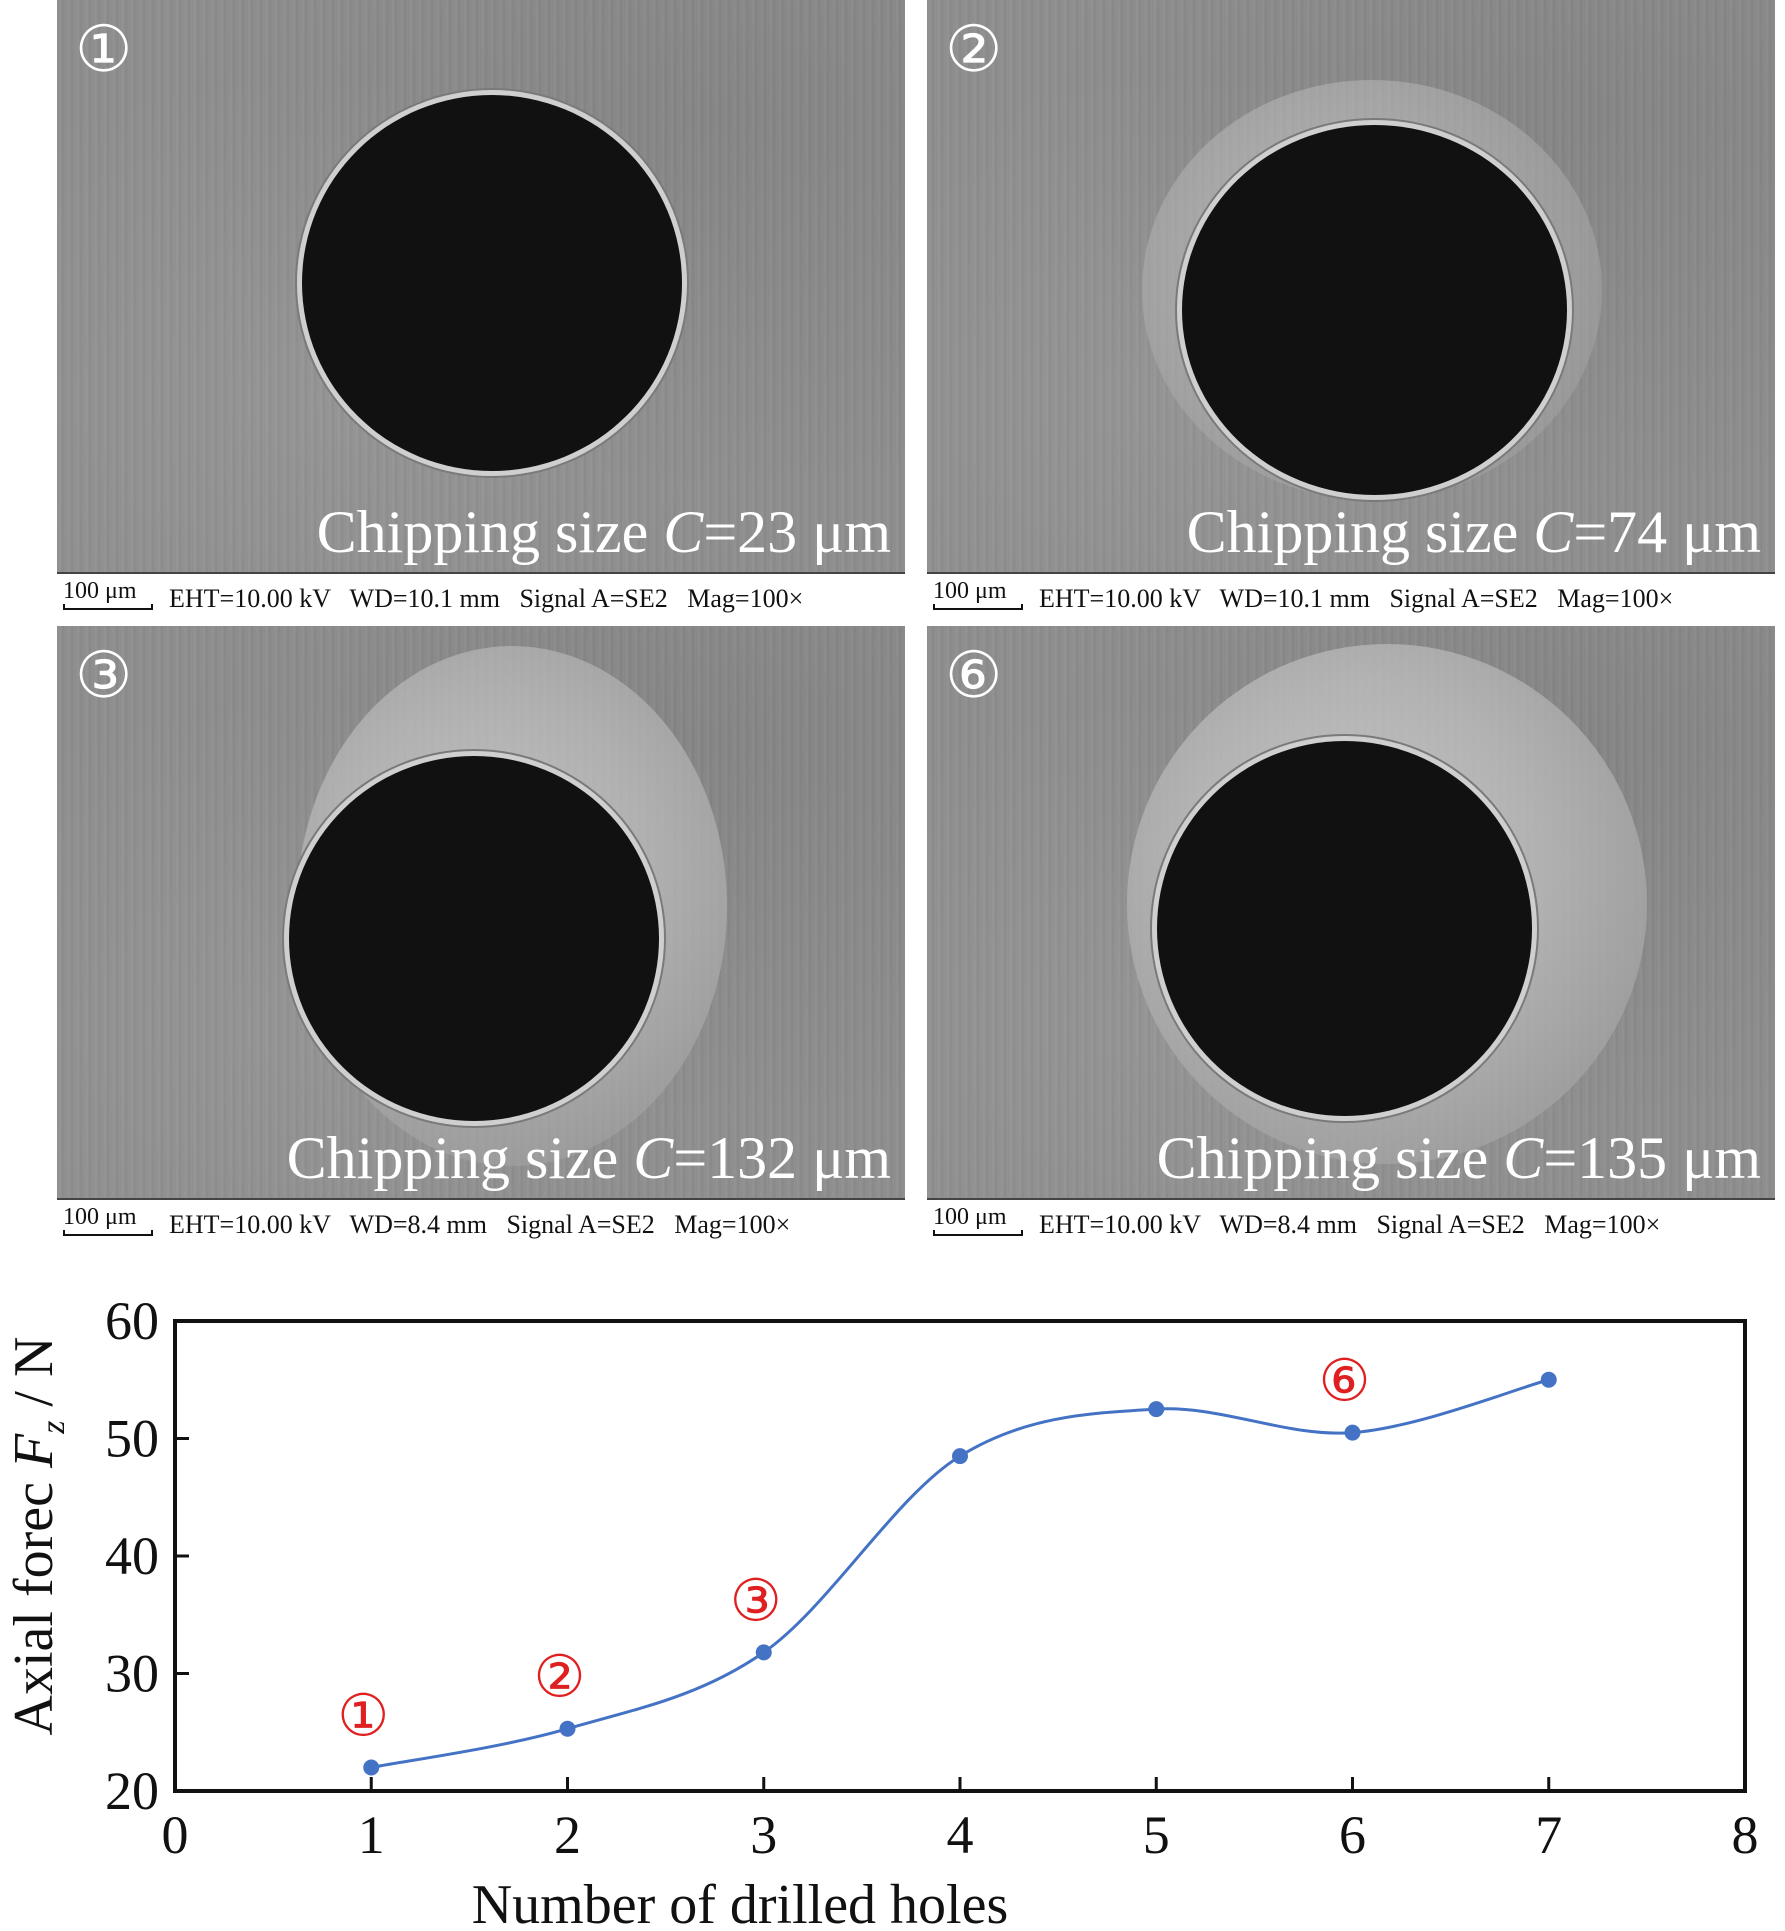  I want to click on annotation-marker: ①, so click(363, 1716).